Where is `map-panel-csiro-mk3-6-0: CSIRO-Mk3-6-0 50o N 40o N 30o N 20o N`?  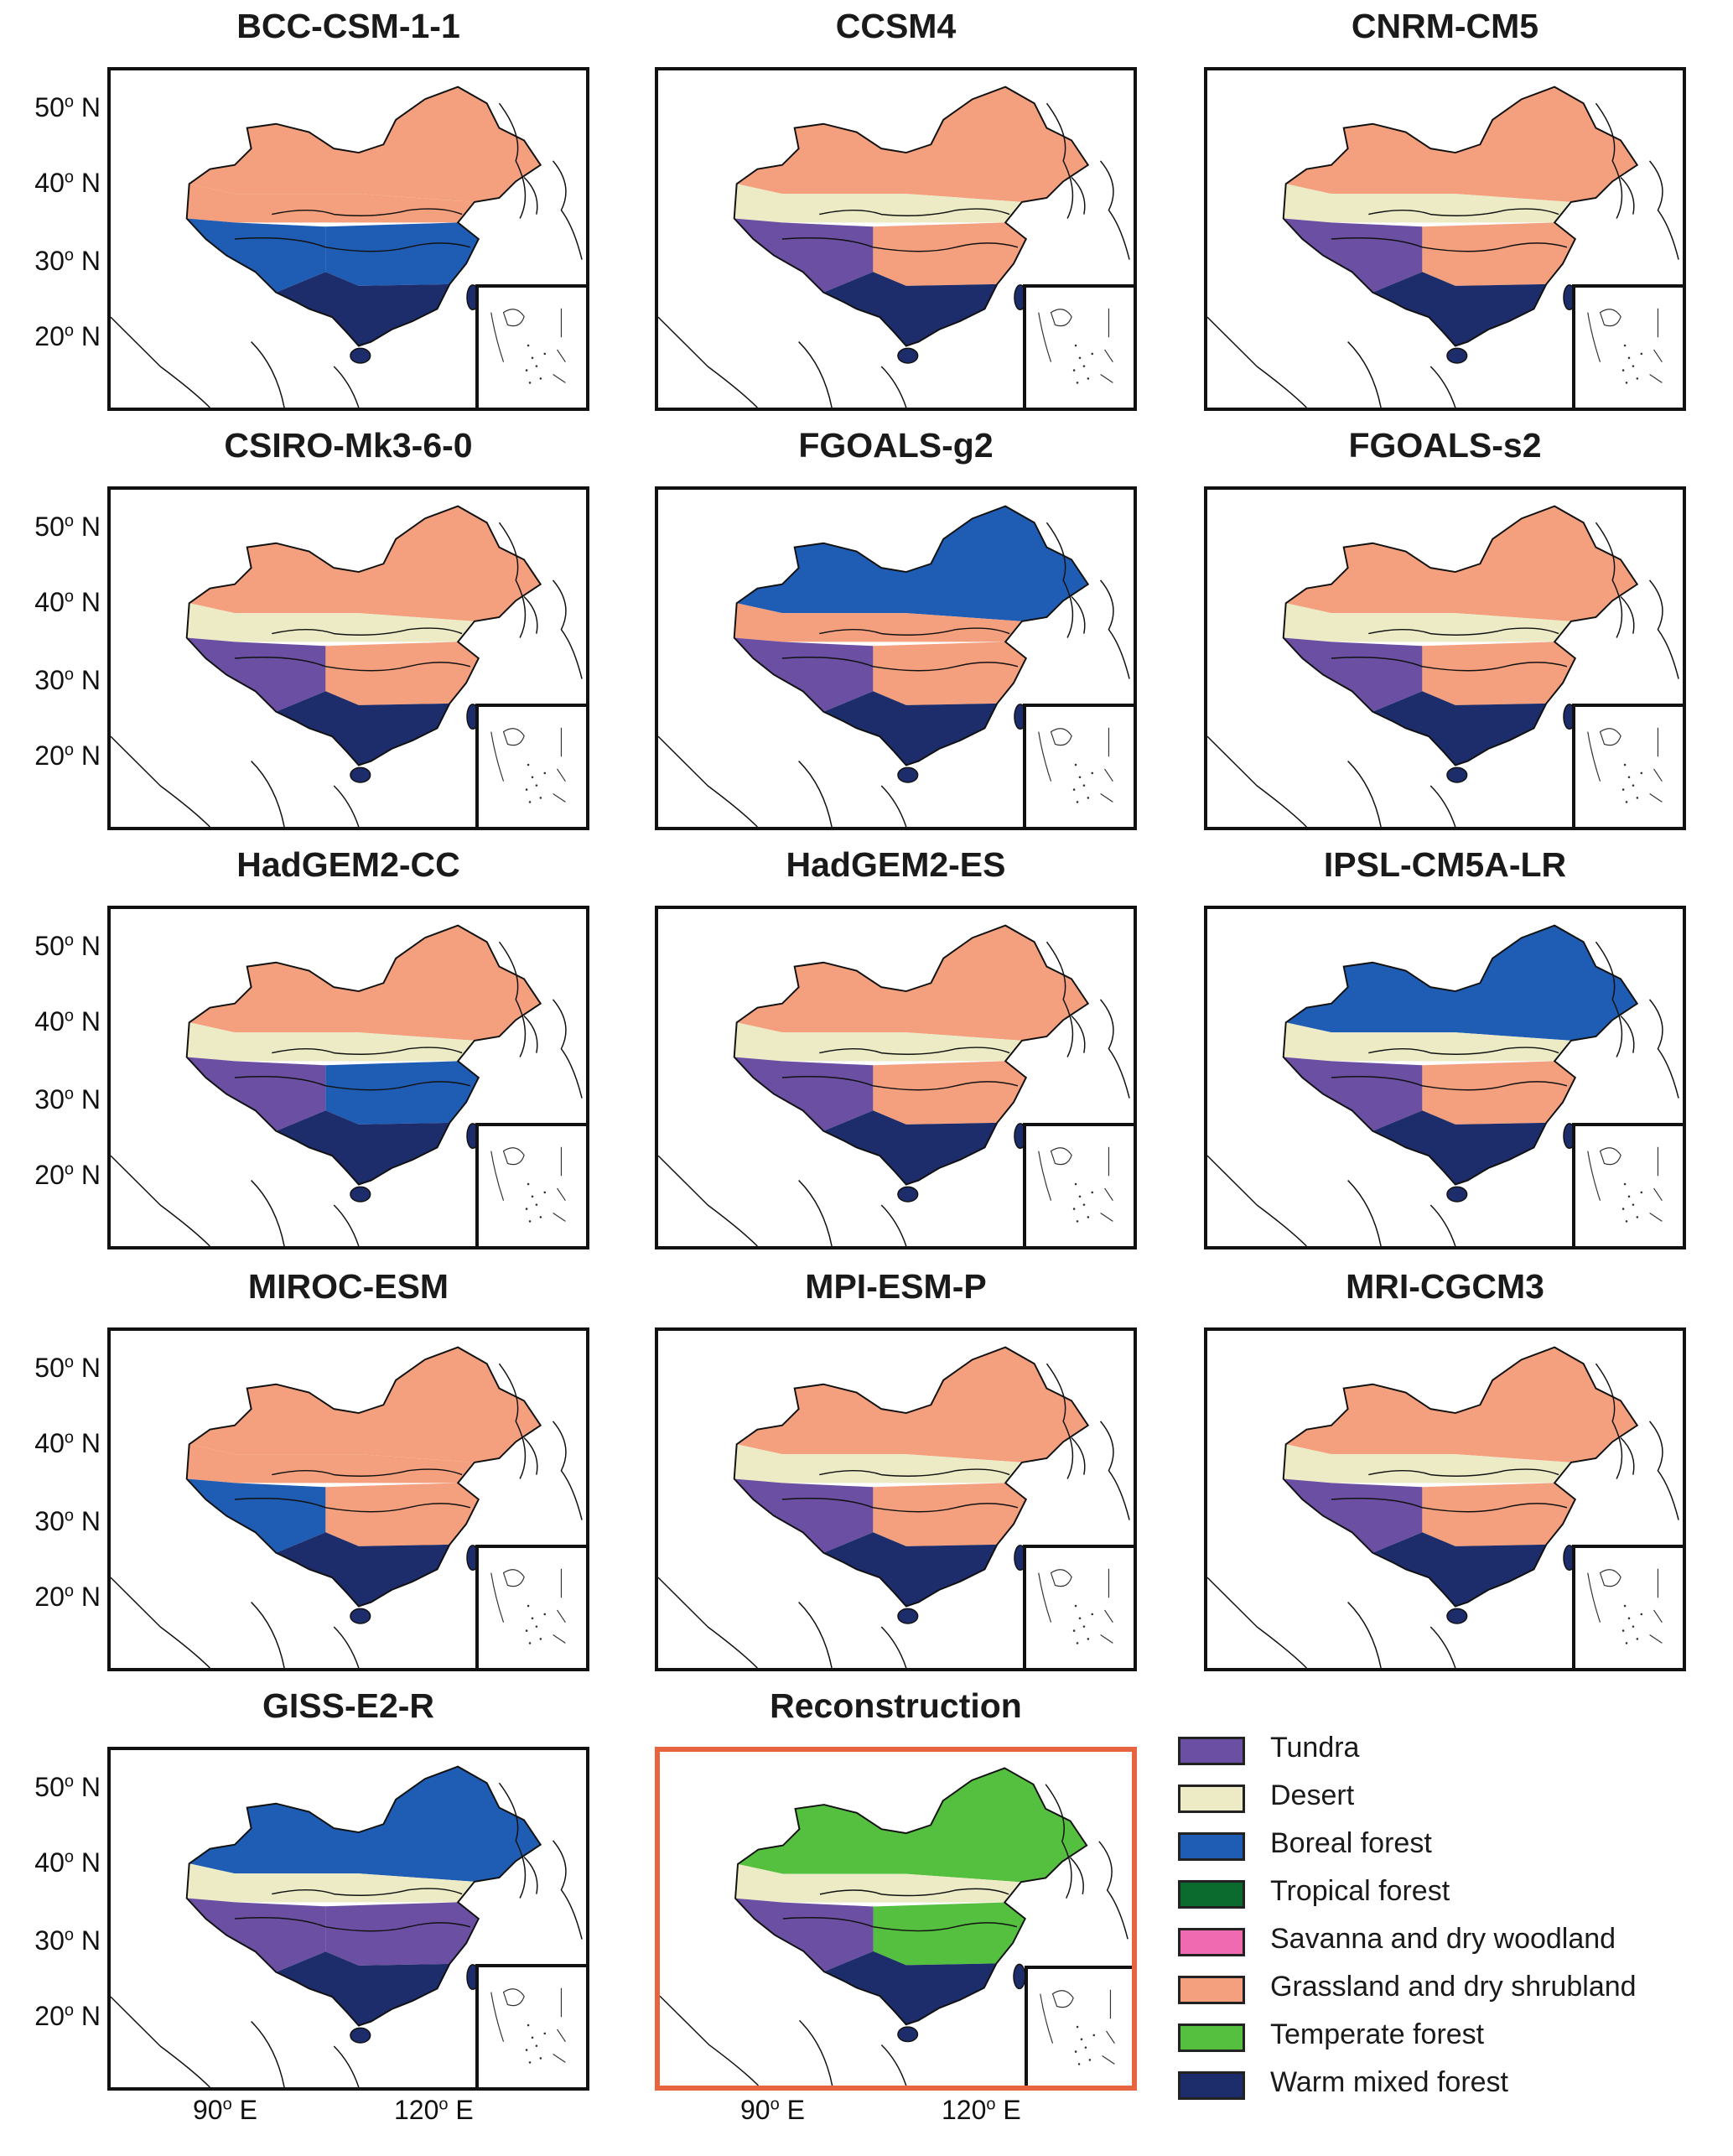 map-panel-csiro-mk3-6-0: CSIRO-Mk3-6-0 50o N 40o N 30o N 20o N is located at coordinates (294, 629).